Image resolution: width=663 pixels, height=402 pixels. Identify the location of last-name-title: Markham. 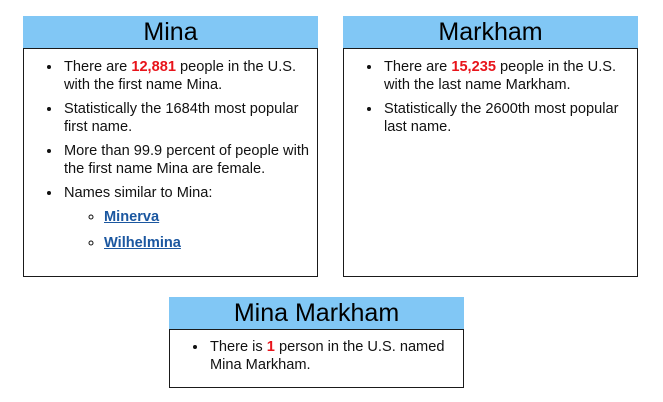
(490, 32).